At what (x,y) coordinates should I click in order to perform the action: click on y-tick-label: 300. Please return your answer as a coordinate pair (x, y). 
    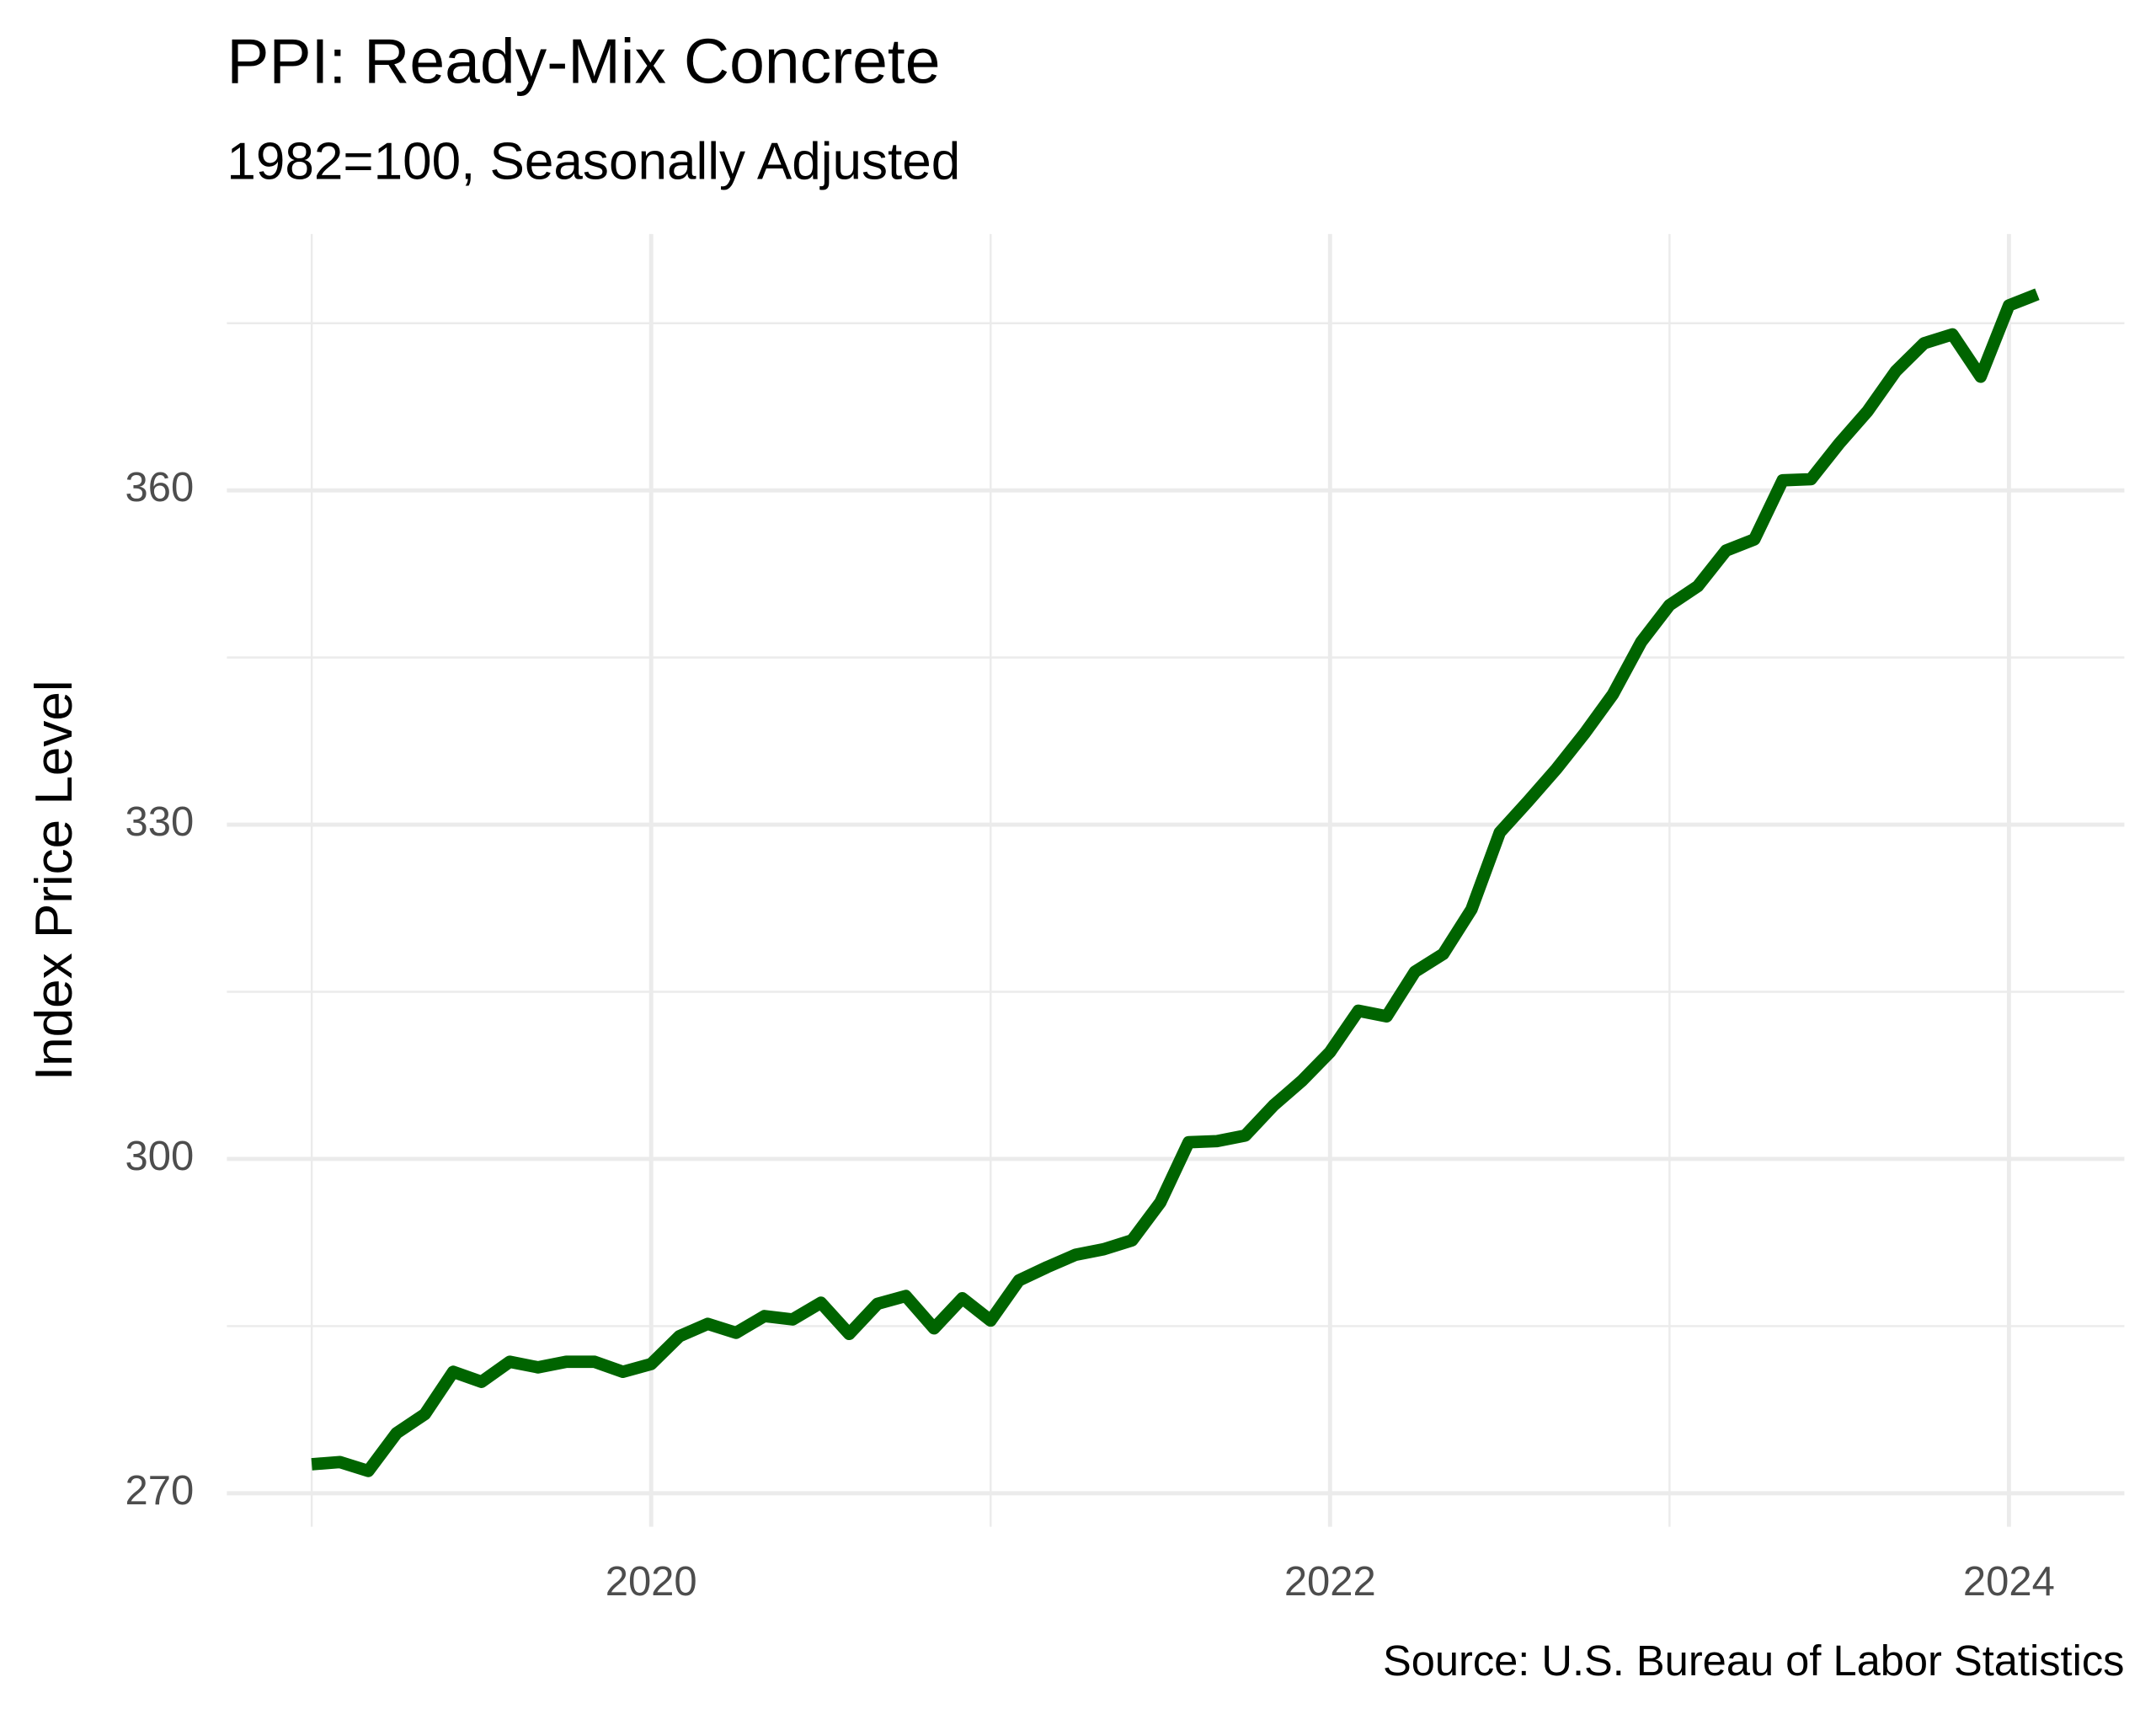
    Looking at the image, I should click on (160, 1156).